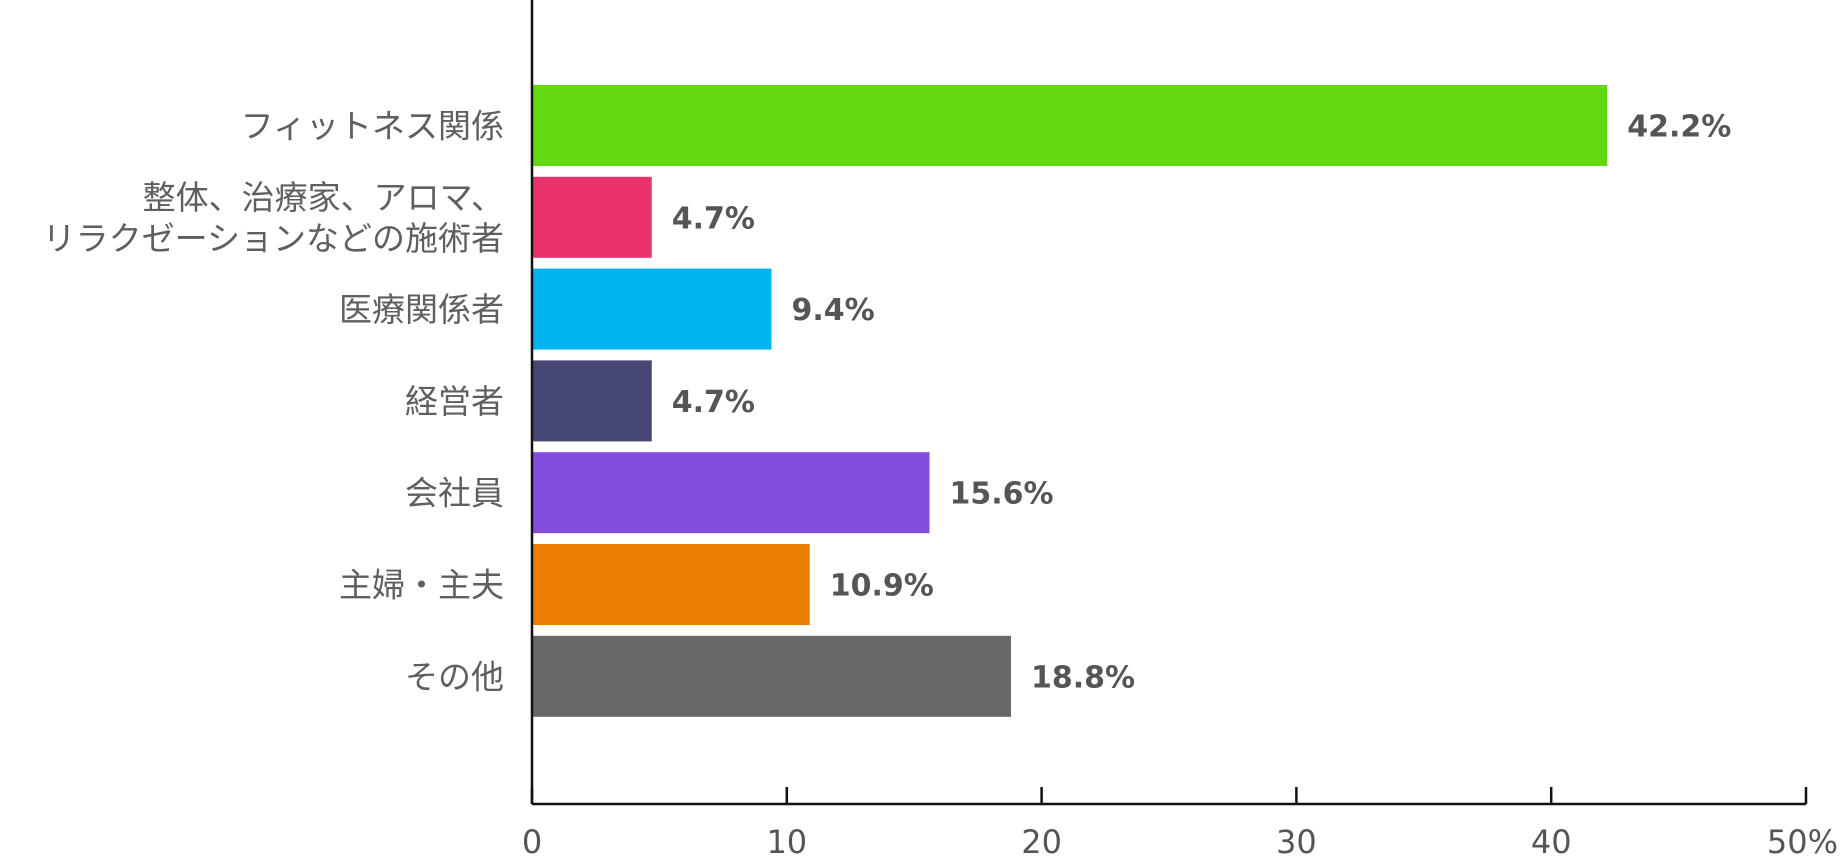  I want to click on category-label-line: リラクゼーションなどの施術者, so click(273, 238).